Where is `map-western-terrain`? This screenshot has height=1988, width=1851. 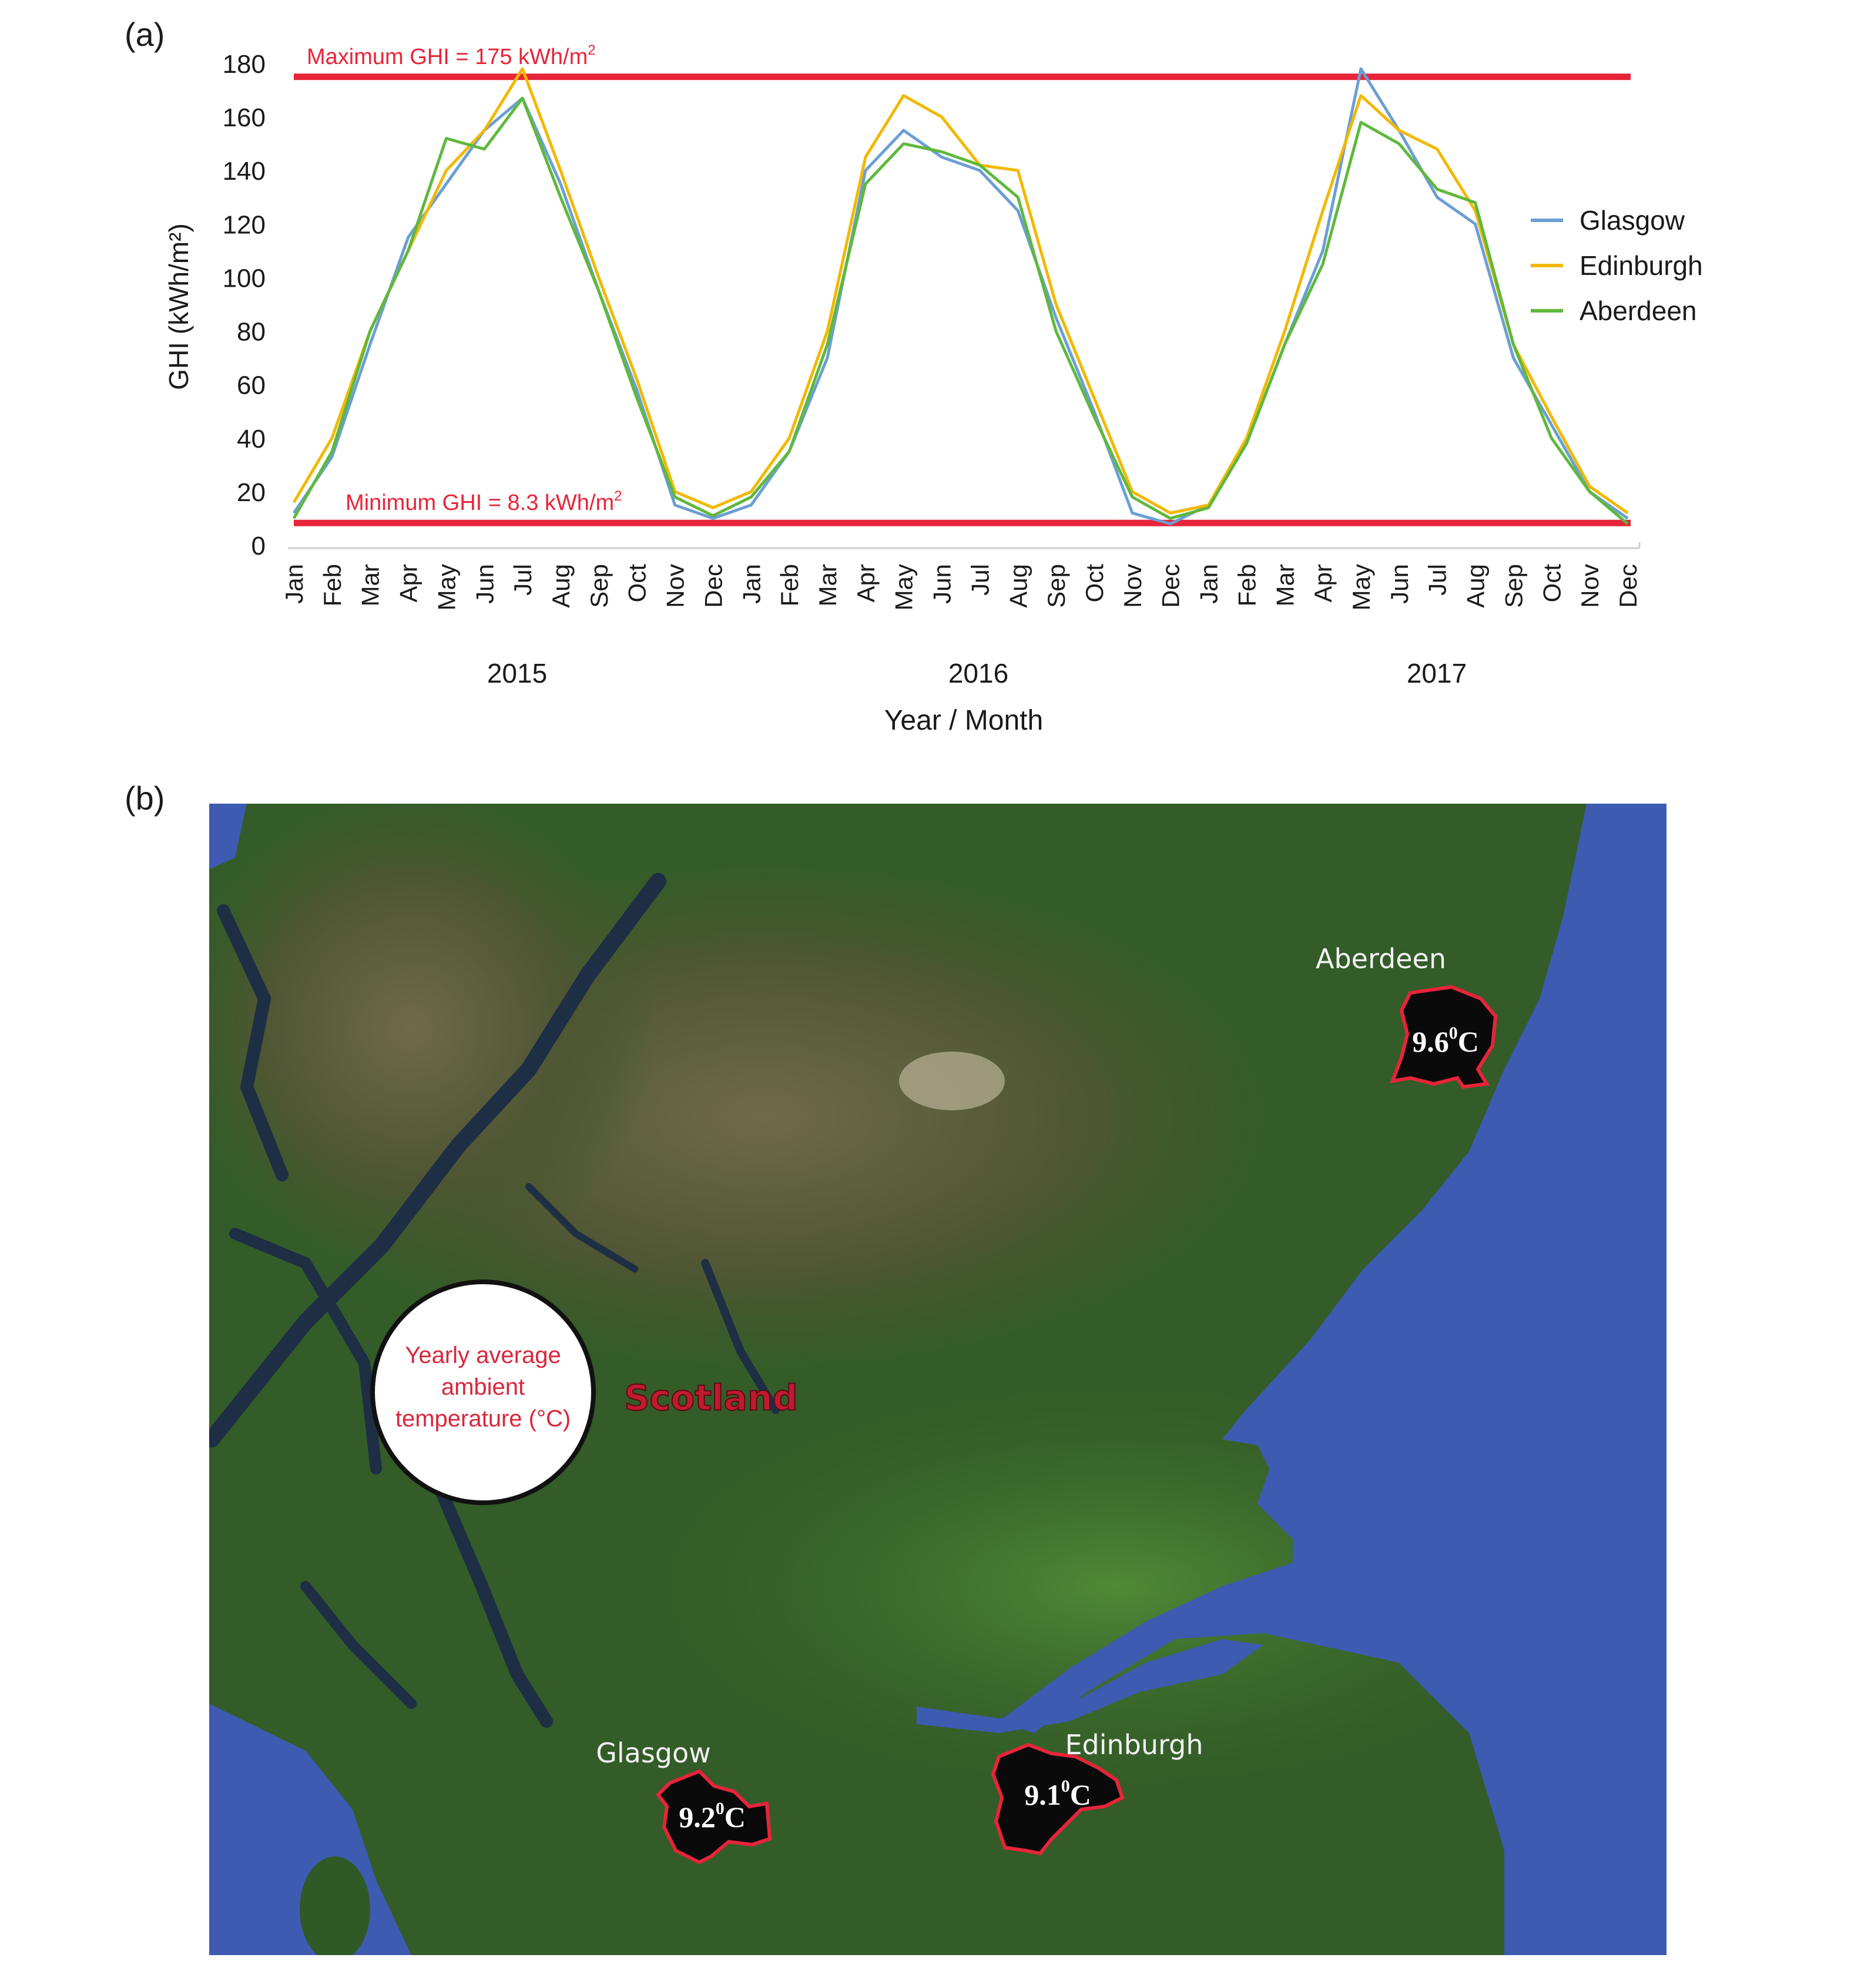 map-western-terrain is located at coordinates (433, 1039).